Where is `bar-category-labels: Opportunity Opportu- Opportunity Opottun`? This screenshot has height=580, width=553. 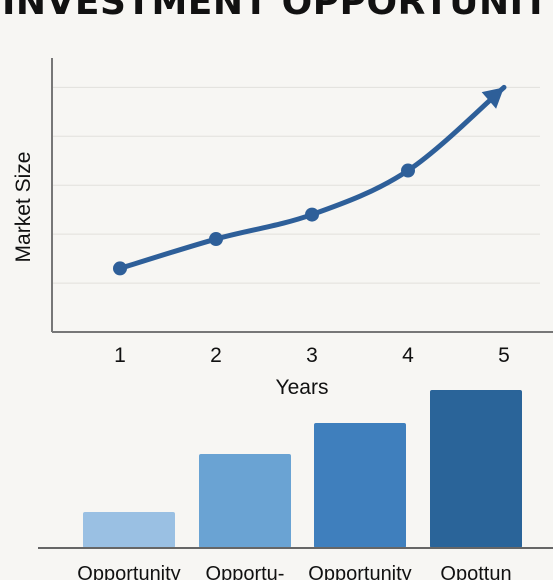 bar-category-labels: Opportunity Opportu- Opportunity Opottun is located at coordinates (294, 571).